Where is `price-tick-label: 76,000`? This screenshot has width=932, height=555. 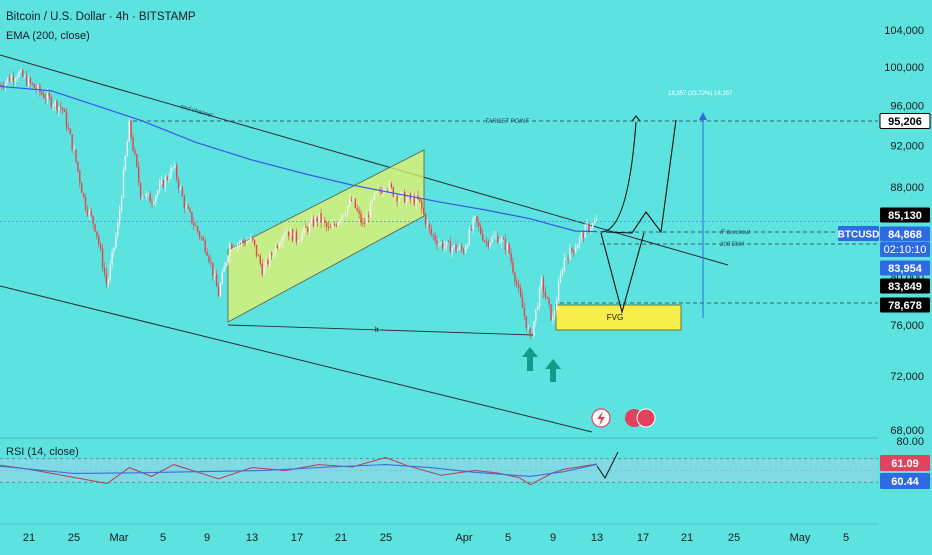
price-tick-label: 76,000 is located at coordinates (907, 326).